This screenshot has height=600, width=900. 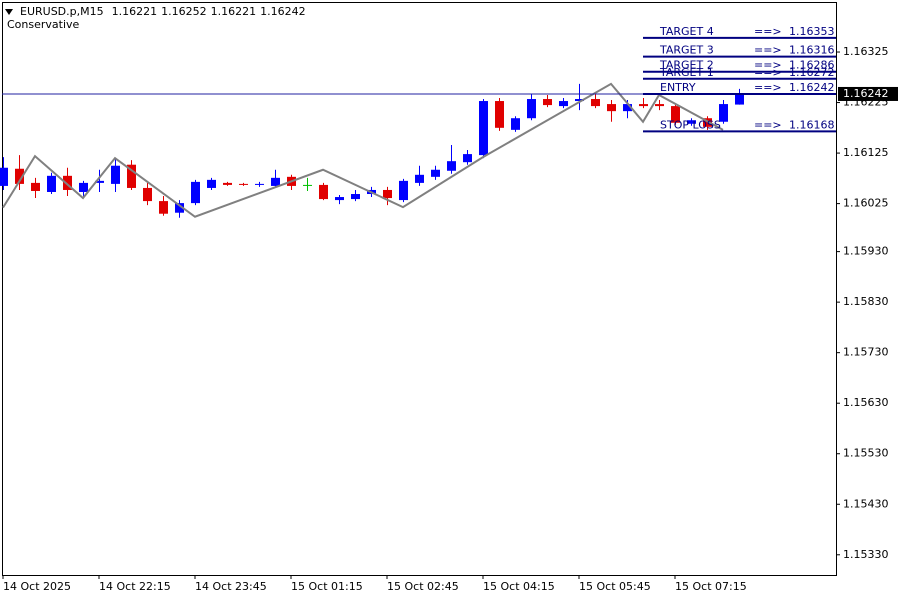 What do you see at coordinates (678, 87) in the screenshot?
I see `level-label: ENTRY` at bounding box center [678, 87].